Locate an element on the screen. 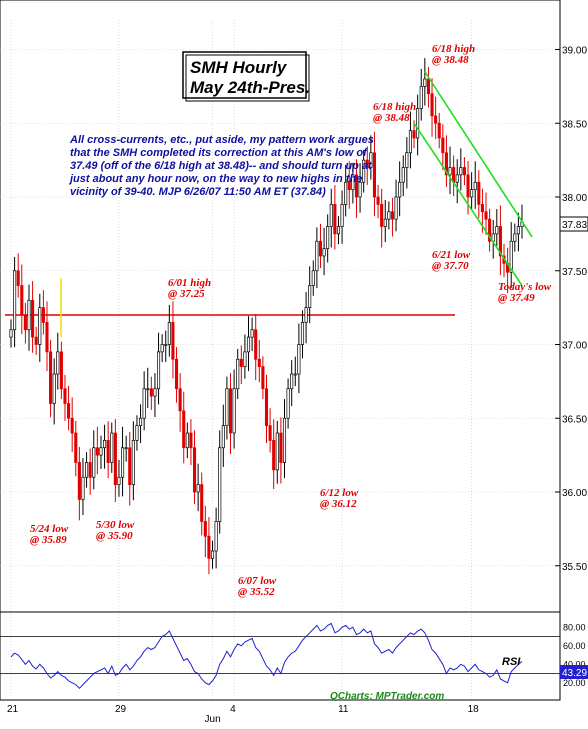  watermark: QCharts; MPTrader.com is located at coordinates (387, 696).